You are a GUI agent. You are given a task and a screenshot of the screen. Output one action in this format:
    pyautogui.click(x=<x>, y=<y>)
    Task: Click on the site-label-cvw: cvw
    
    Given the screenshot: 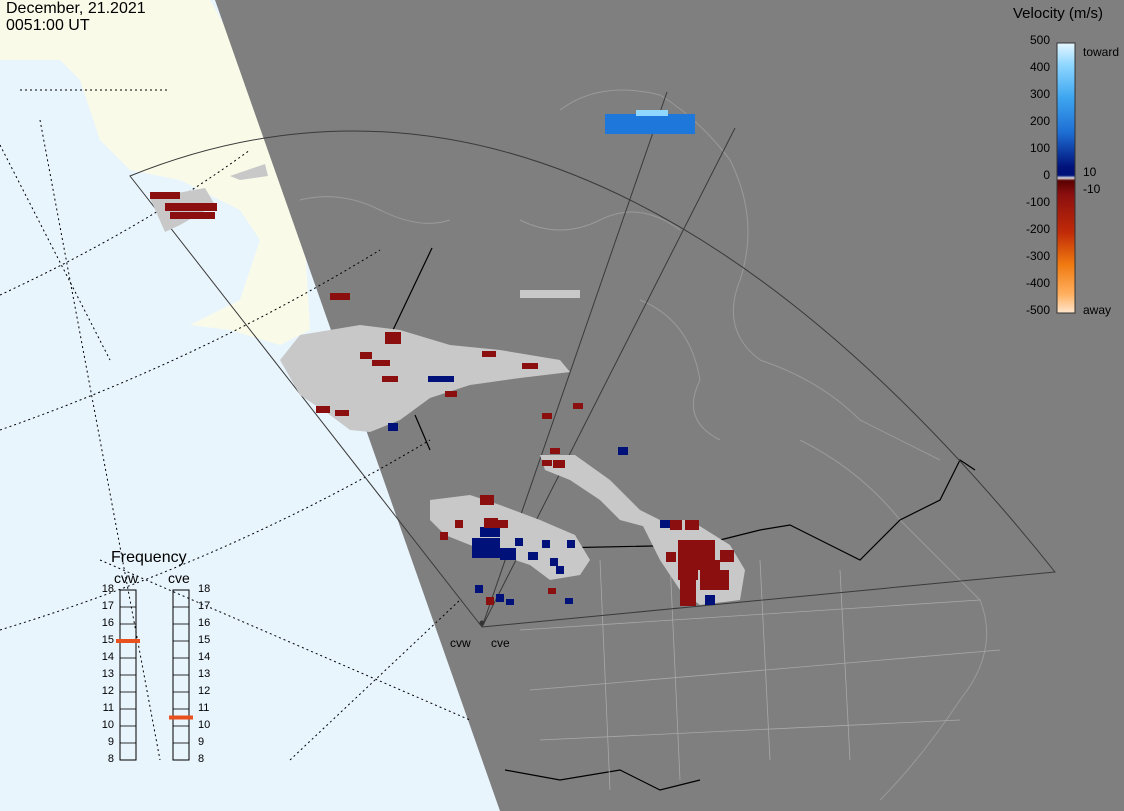 What is the action you would take?
    pyautogui.click(x=460, y=643)
    